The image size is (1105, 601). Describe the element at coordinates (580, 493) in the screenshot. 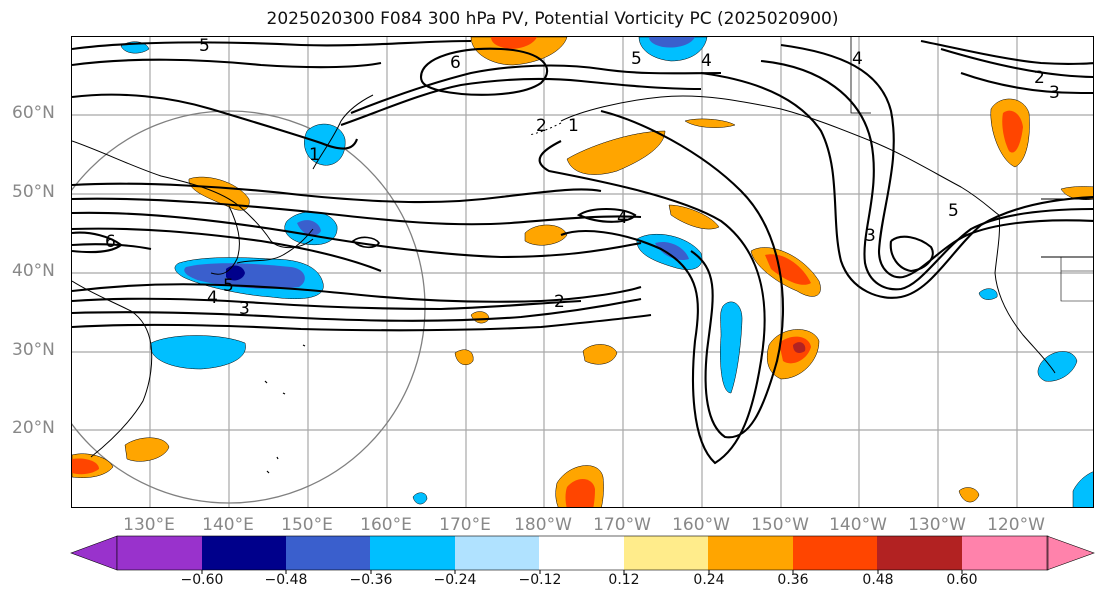

I see `pos-anomaly-south-central-core` at that location.